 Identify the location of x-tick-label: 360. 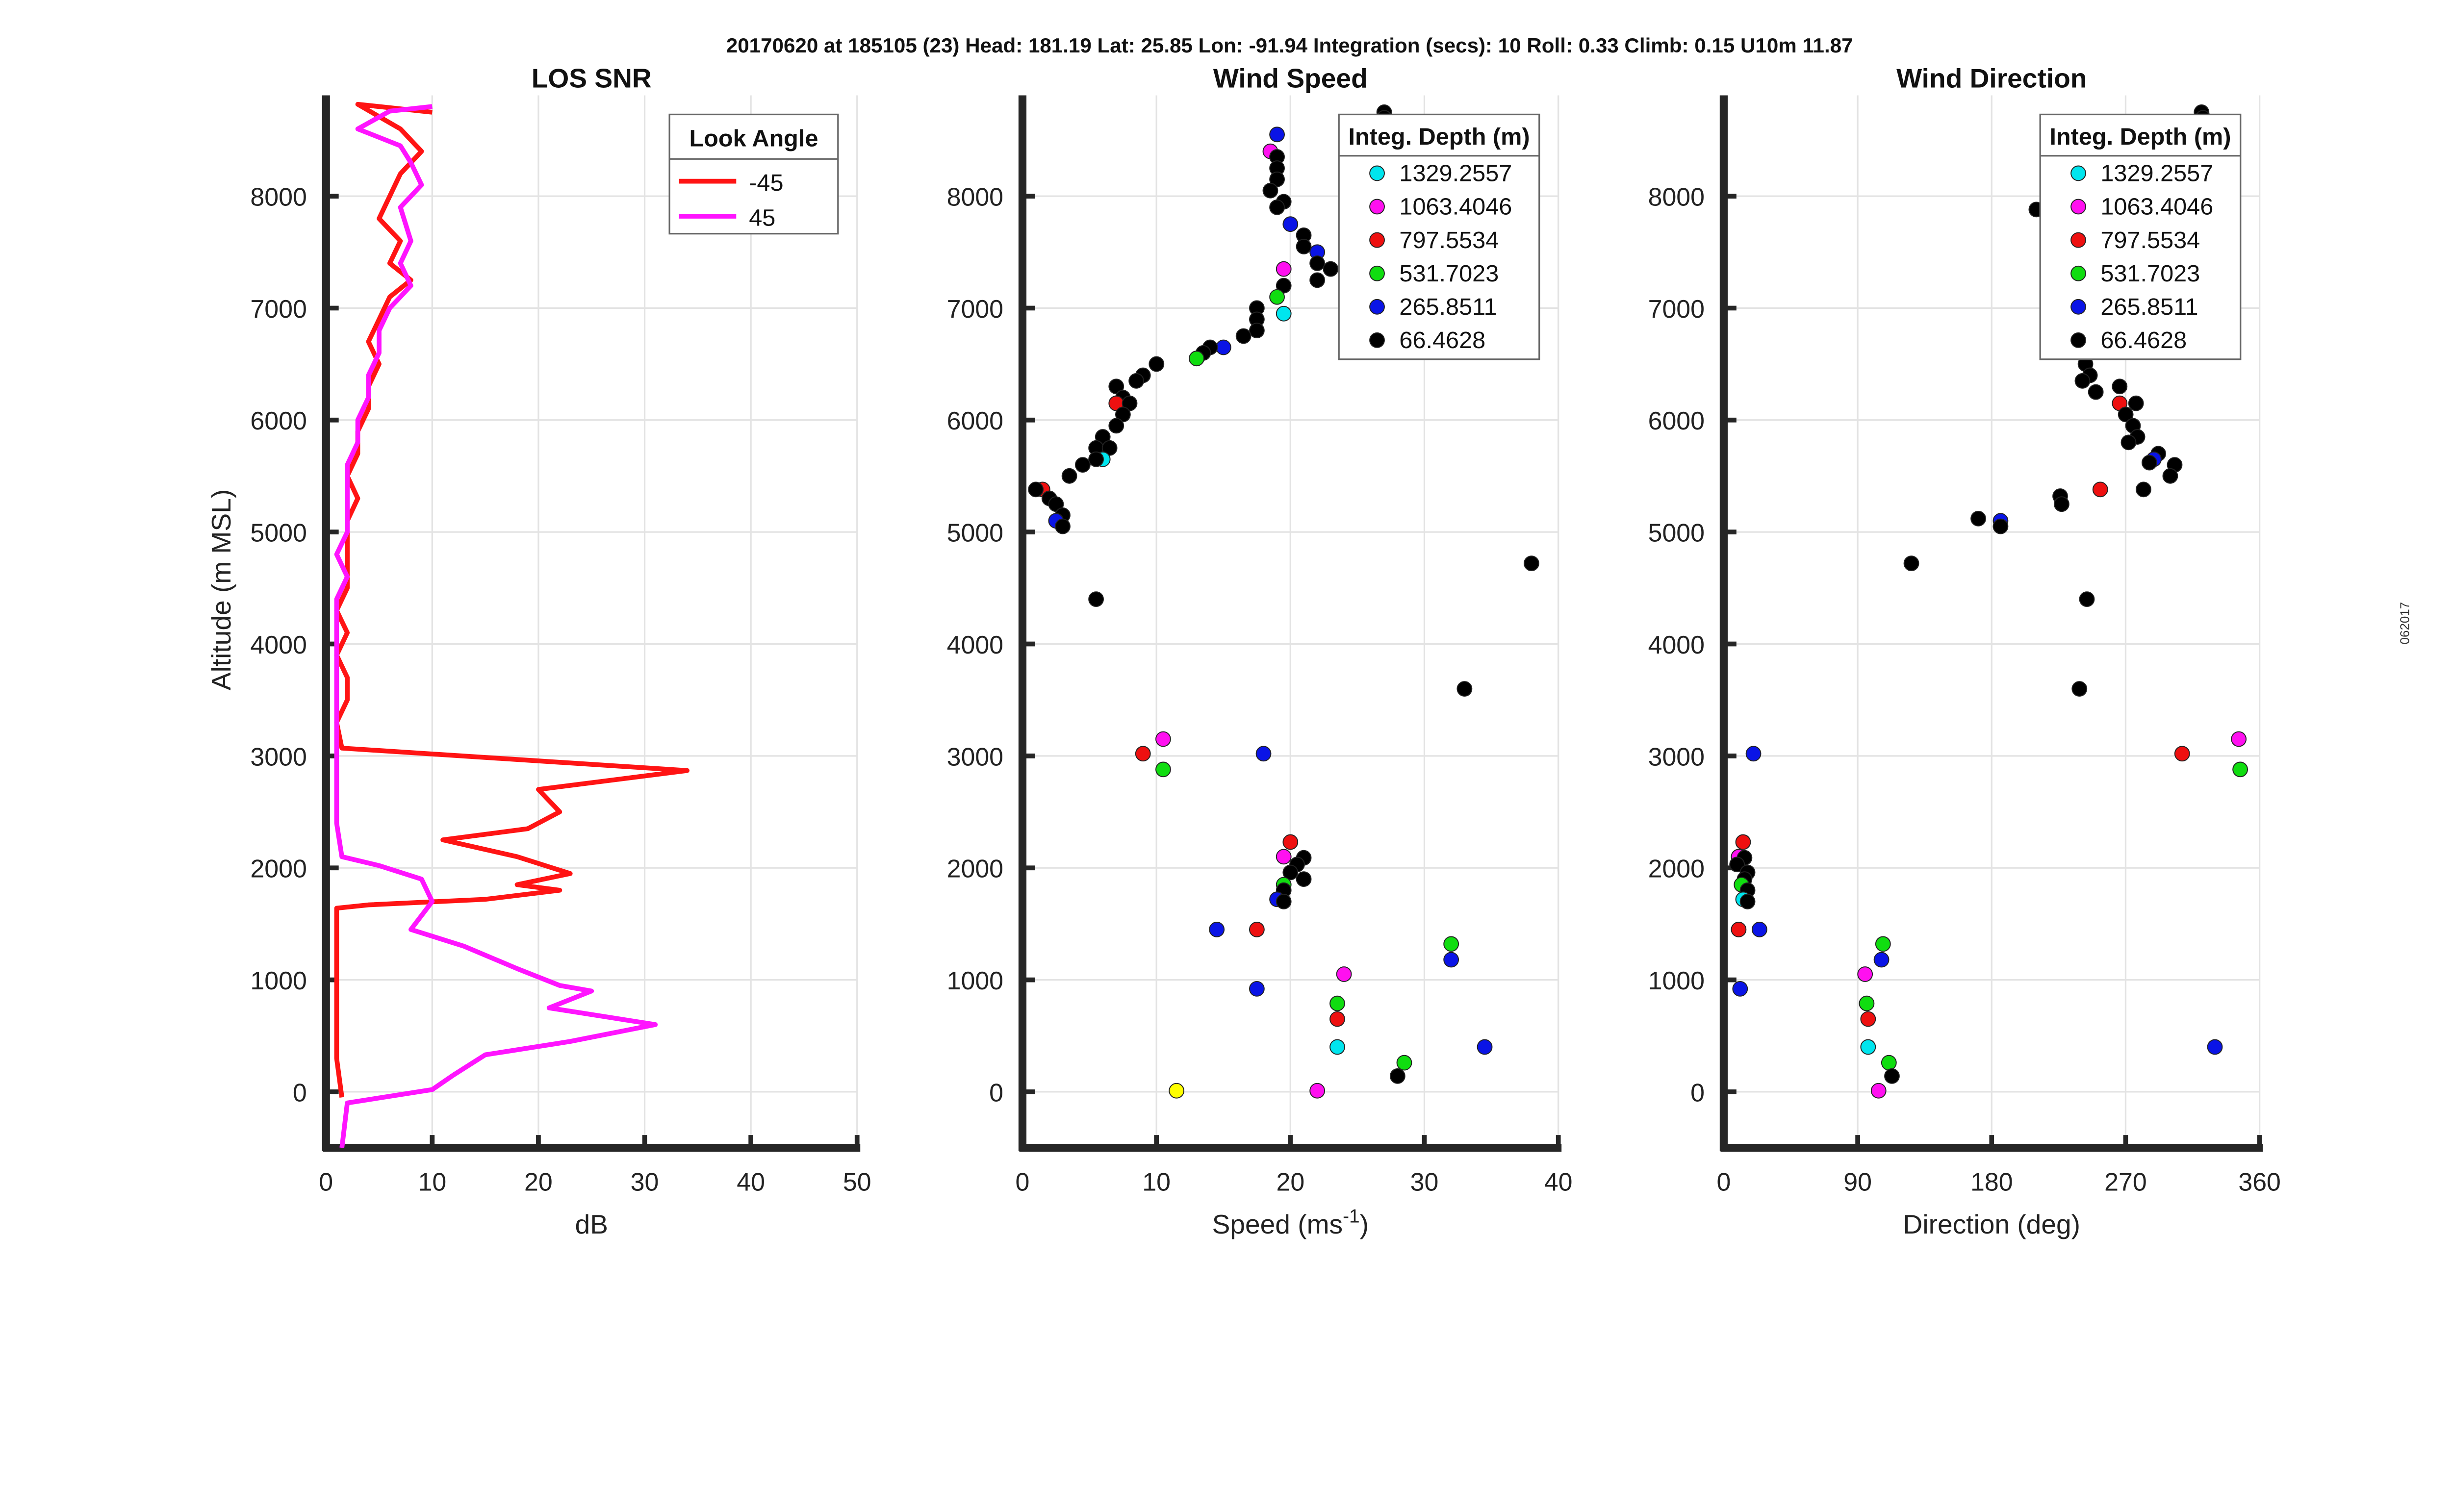
(2259, 1182).